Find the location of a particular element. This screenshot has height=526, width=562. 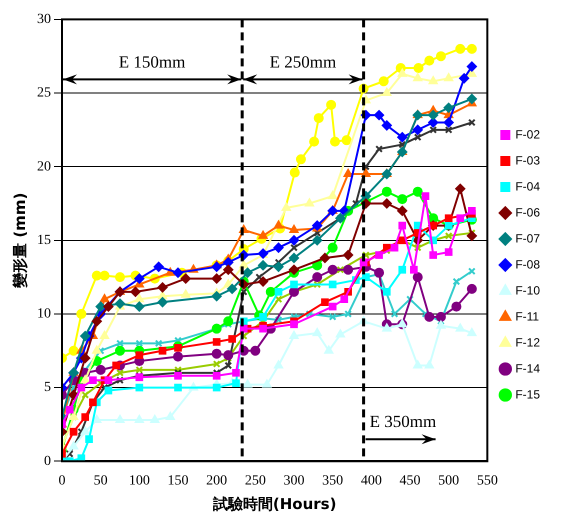

legend-label: F-12 is located at coordinates (527, 342).